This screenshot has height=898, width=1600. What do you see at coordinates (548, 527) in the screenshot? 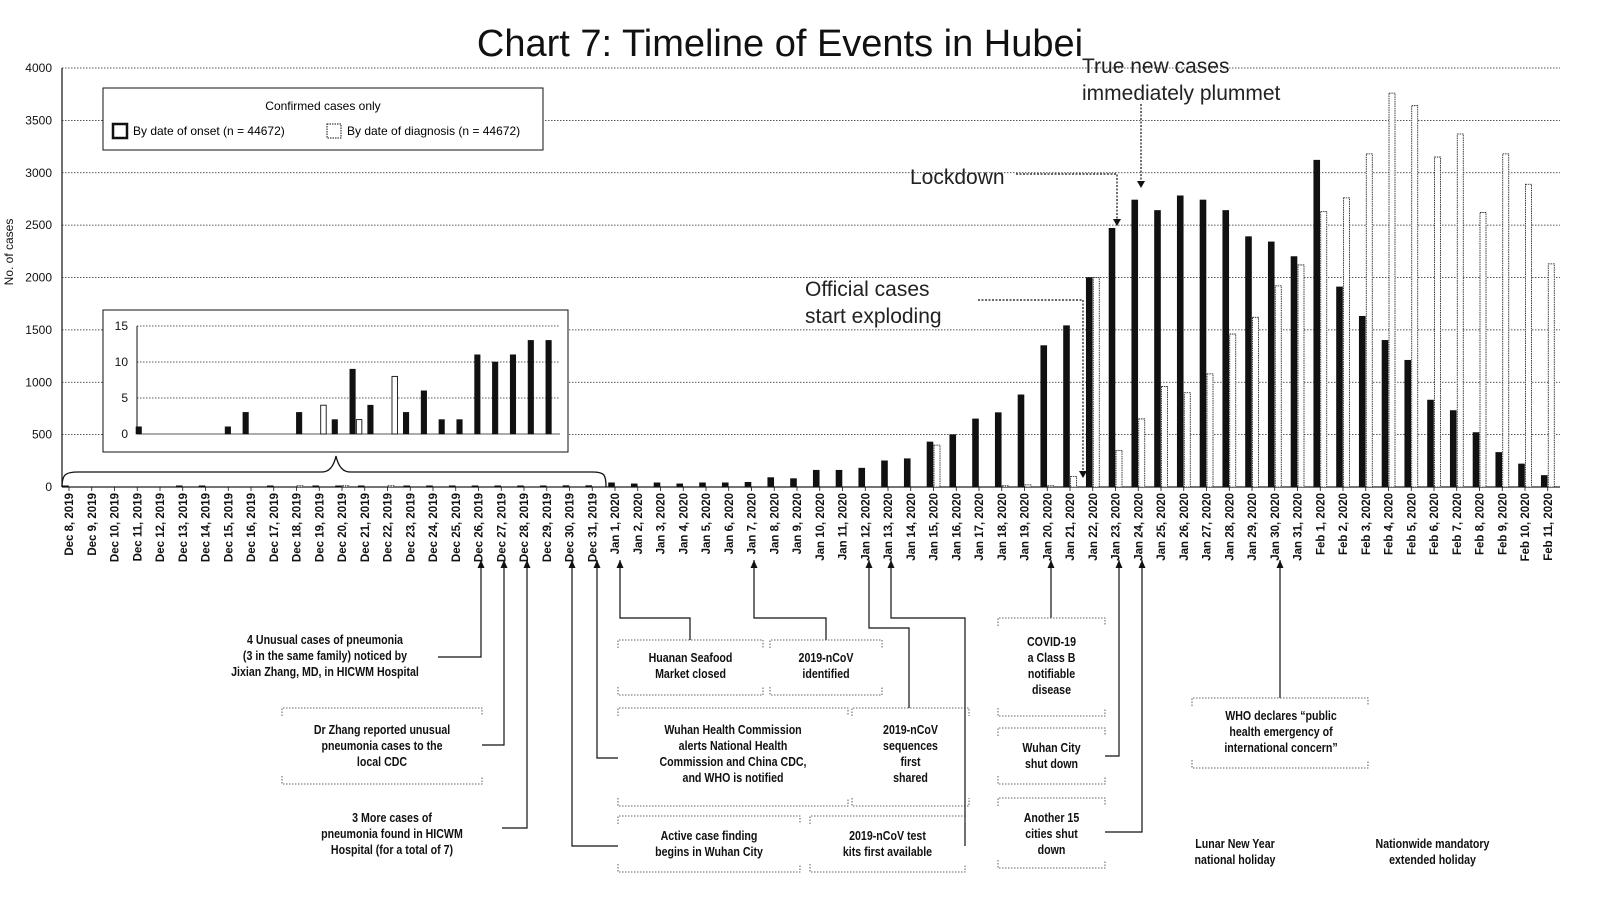
I see `x-tick-label: Dec 29, 2019` at bounding box center [548, 527].